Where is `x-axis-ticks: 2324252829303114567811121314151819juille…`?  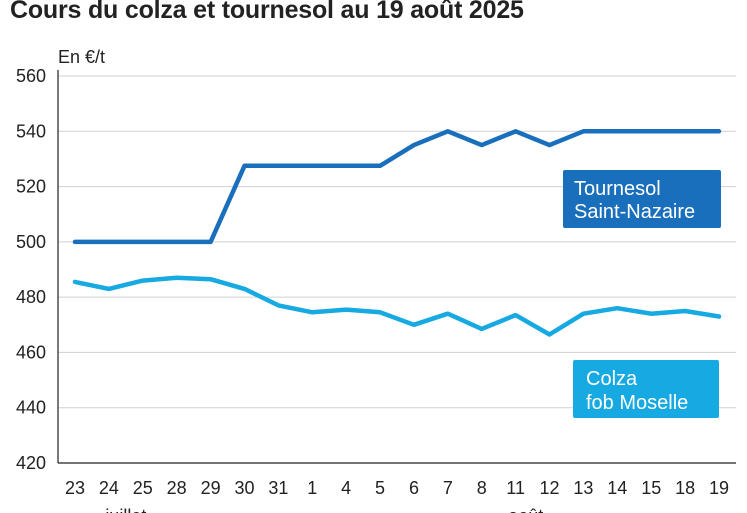 x-axis-ticks: 2324252829303114567811121314151819juille… is located at coordinates (397, 495).